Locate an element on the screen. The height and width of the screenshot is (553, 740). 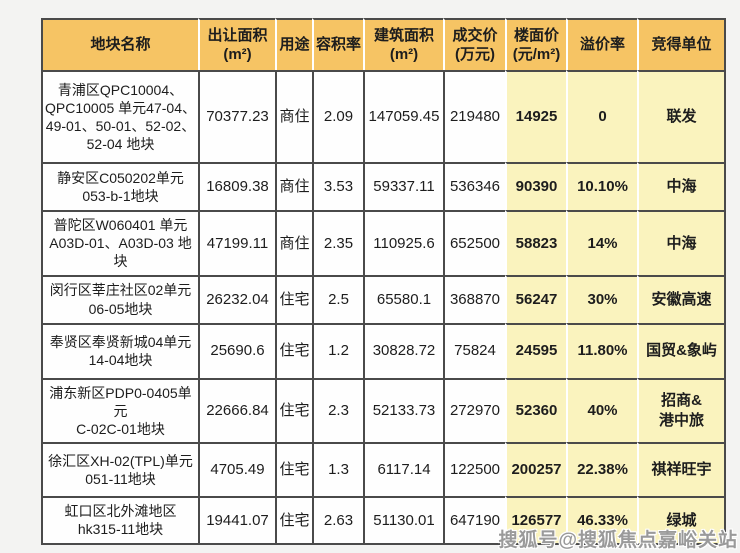
cell-transfer-area: 47199.11 is located at coordinates (236, 242).